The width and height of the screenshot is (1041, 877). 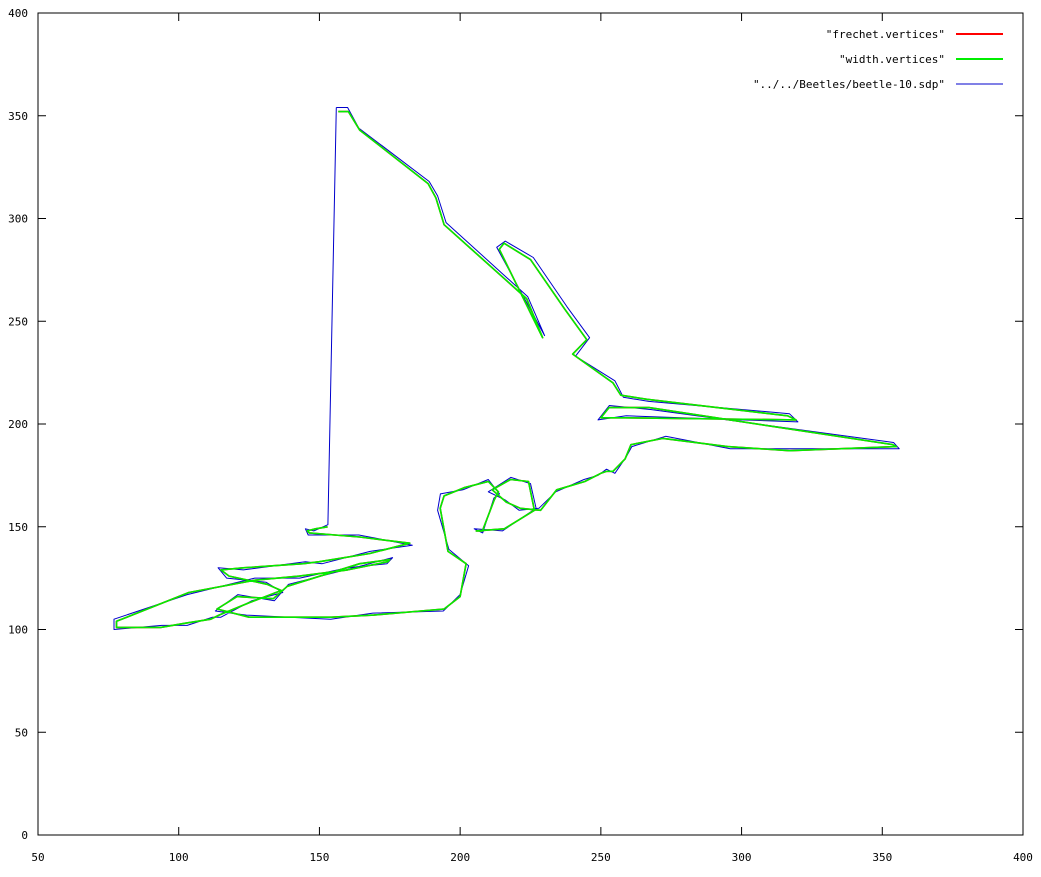 I want to click on x-tick-label: 350, so click(x=882, y=857).